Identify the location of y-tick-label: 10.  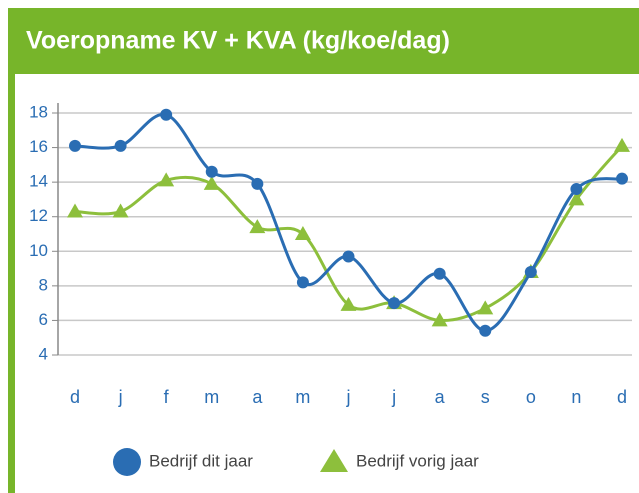
(38, 250).